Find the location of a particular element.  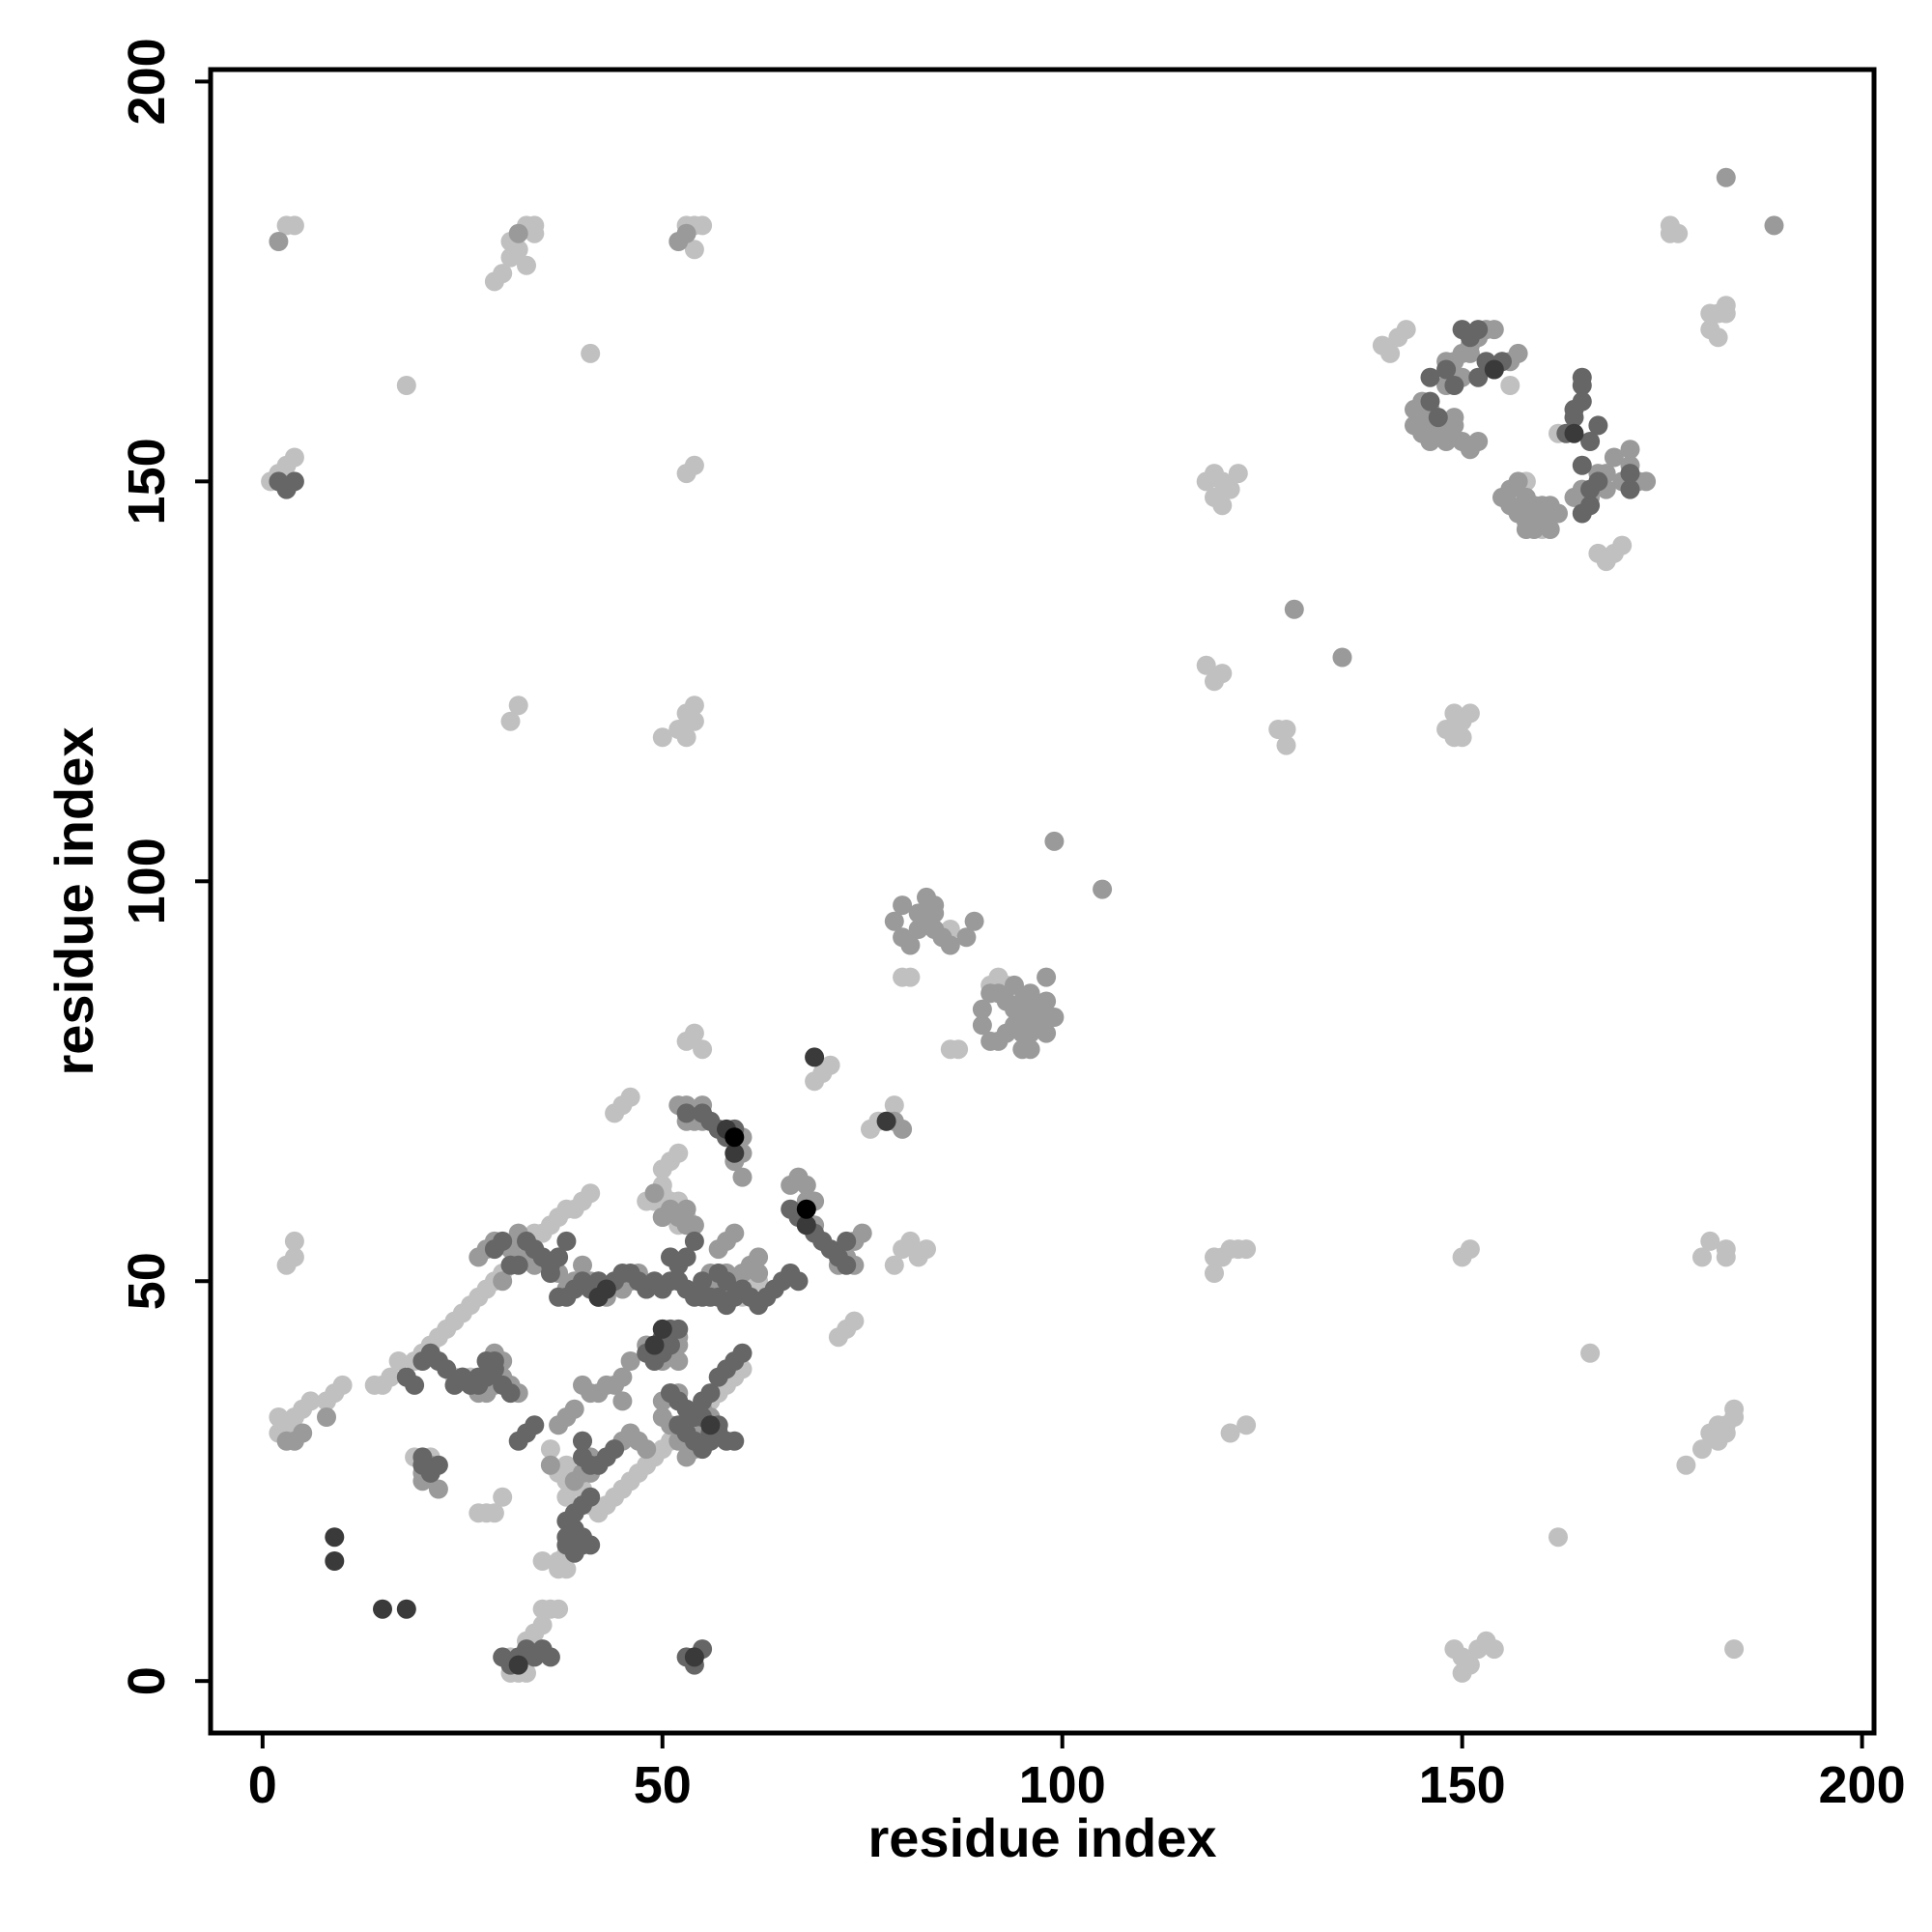

y-axis: 0 50 100 150 200 is located at coordinates (164, 866).